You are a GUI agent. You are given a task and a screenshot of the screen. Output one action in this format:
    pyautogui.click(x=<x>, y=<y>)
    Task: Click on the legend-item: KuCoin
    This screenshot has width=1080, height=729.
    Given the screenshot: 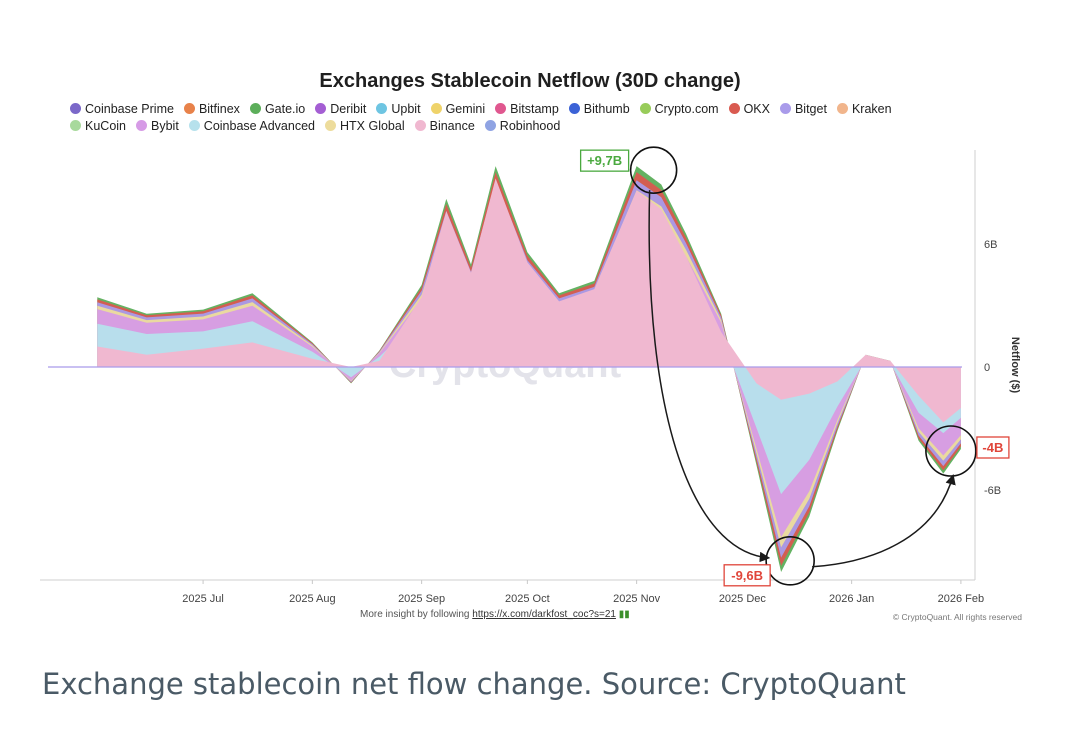 What is the action you would take?
    pyautogui.click(x=98, y=126)
    